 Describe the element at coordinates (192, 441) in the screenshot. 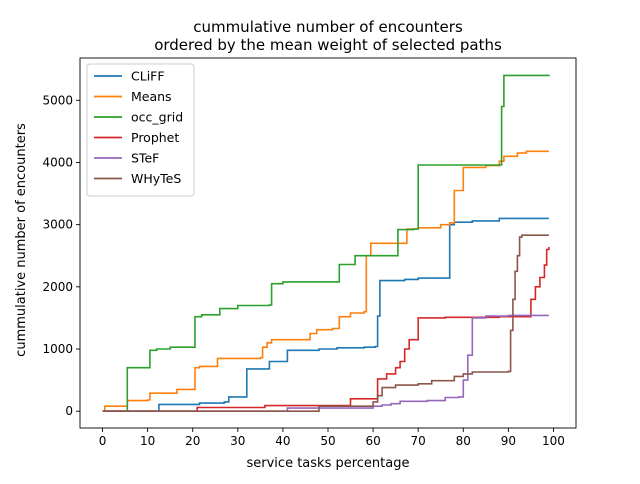

I see `x-tick-label: 20` at that location.